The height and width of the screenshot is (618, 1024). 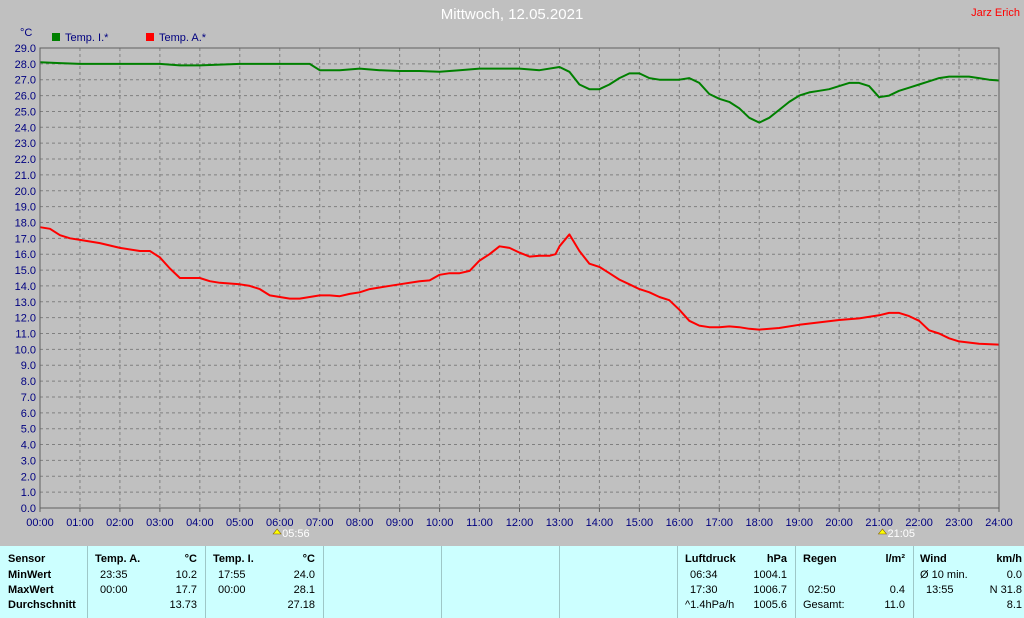 I want to click on y-tick-label: 8.0, so click(x=28, y=382).